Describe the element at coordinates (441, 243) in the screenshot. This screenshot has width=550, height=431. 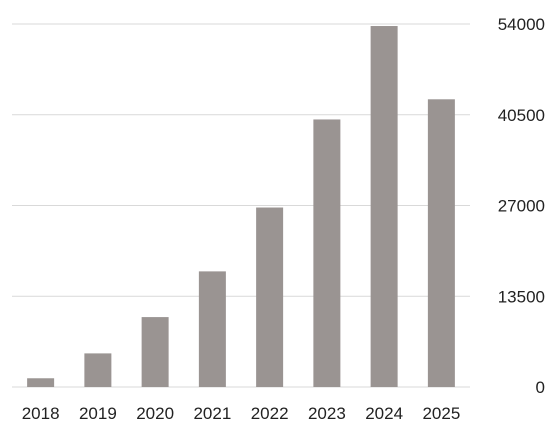
I see `bar-2025` at that location.